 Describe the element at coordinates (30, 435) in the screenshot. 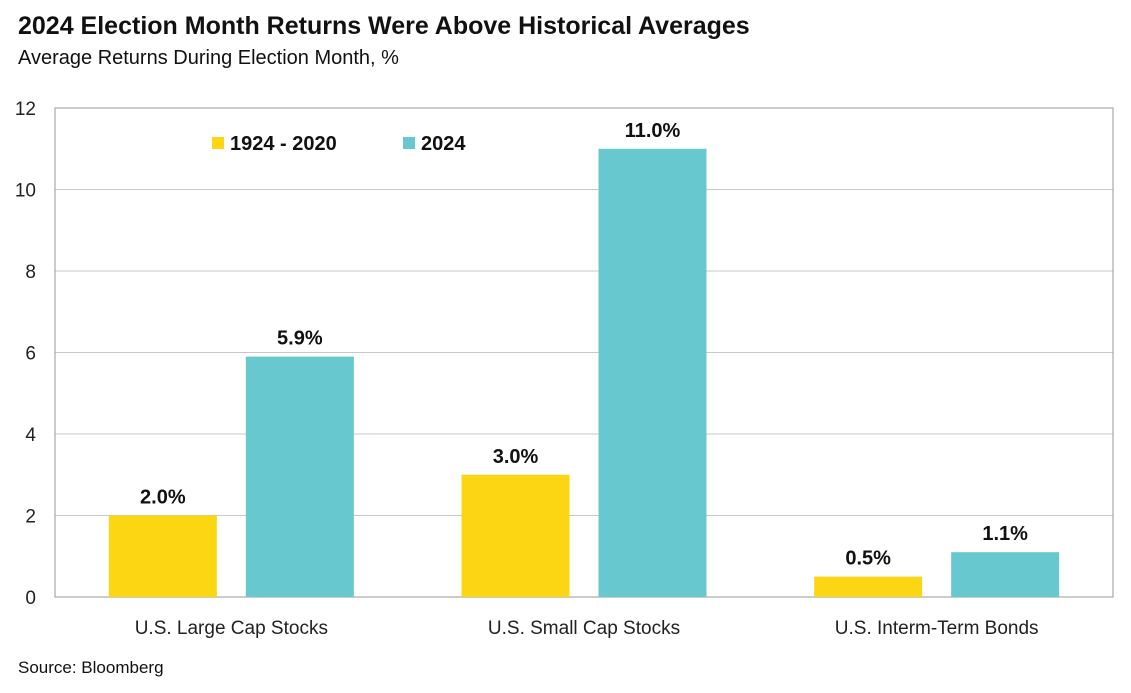

I see `y-tick-label: 4` at that location.